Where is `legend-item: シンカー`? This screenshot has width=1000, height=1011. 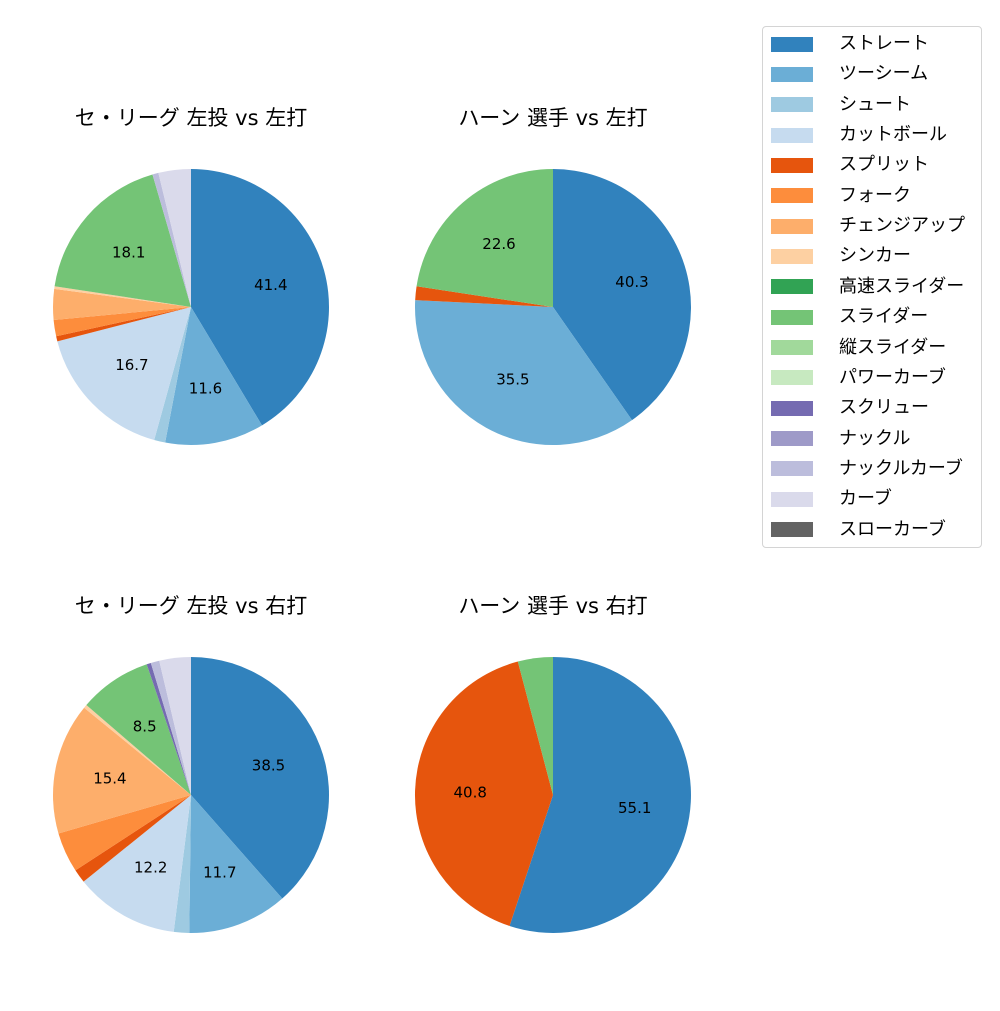 legend-item: シンカー is located at coordinates (841, 256).